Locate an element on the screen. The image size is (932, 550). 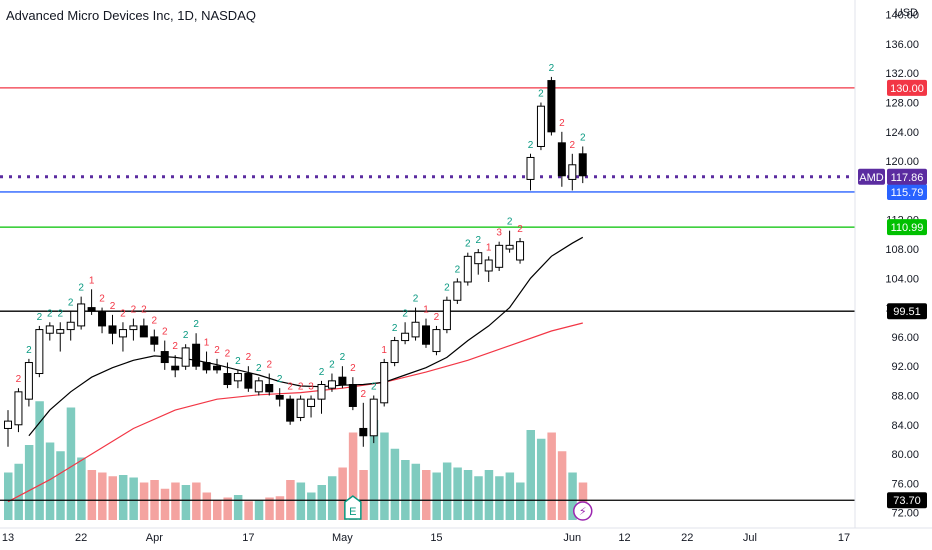
dividend-marker-icon: ⚡ is located at coordinates (583, 511).